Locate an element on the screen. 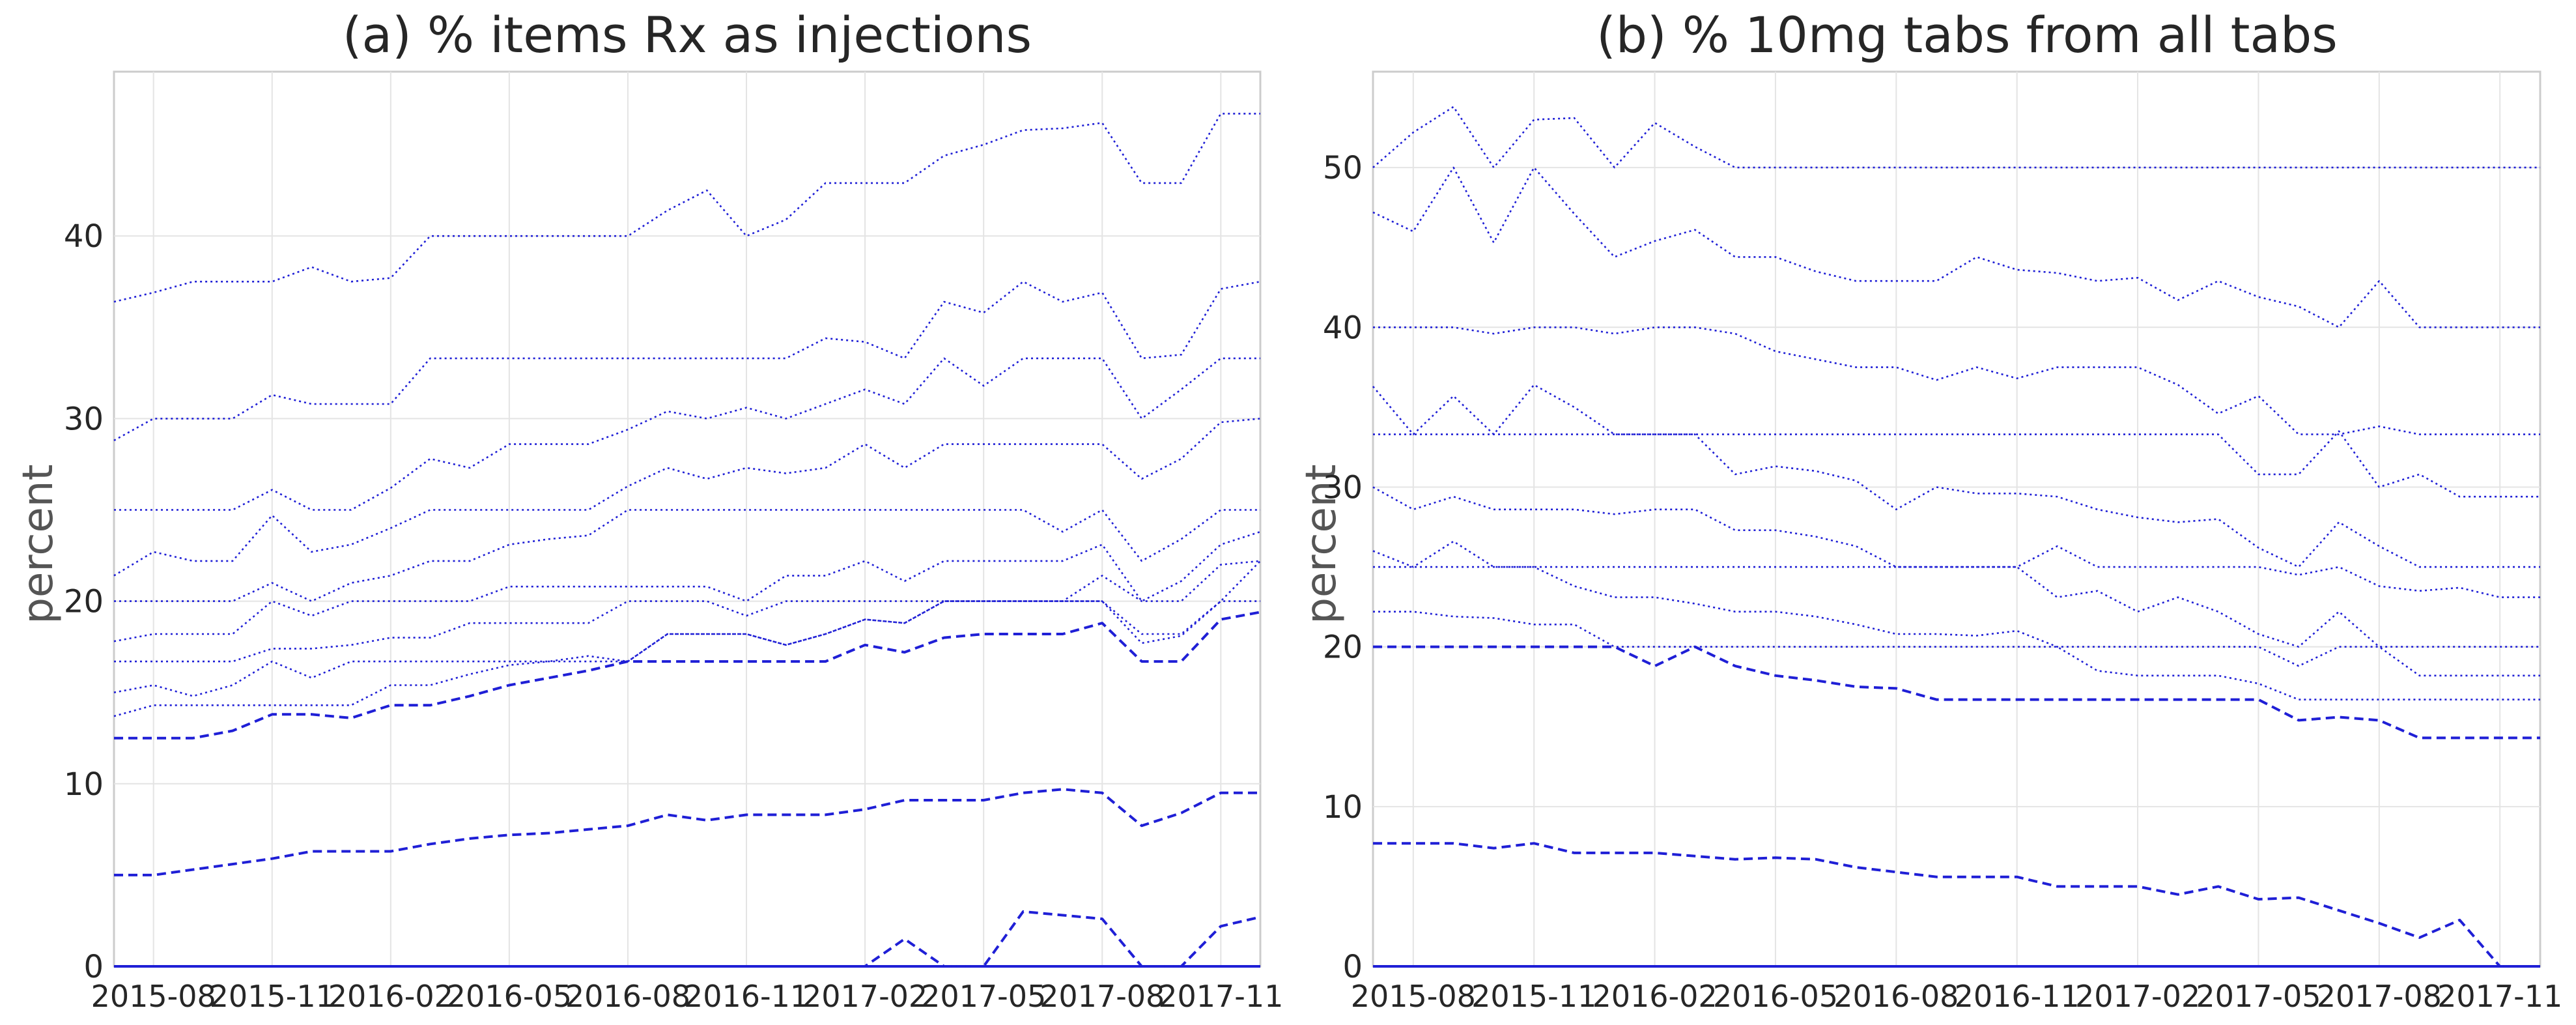  chart-title-b: (b) % 10mg tabs from all tabs is located at coordinates (1967, 35).